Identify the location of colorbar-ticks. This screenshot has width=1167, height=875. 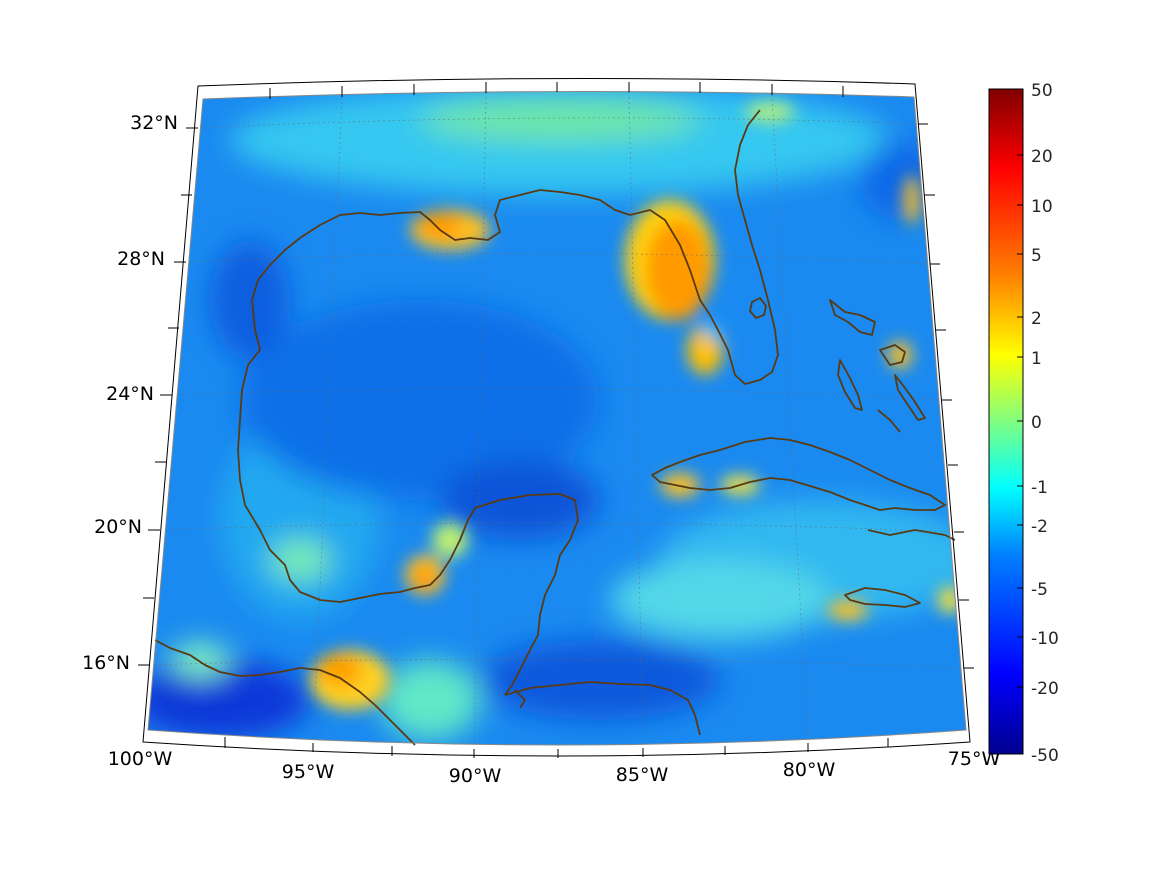
(1020, 421).